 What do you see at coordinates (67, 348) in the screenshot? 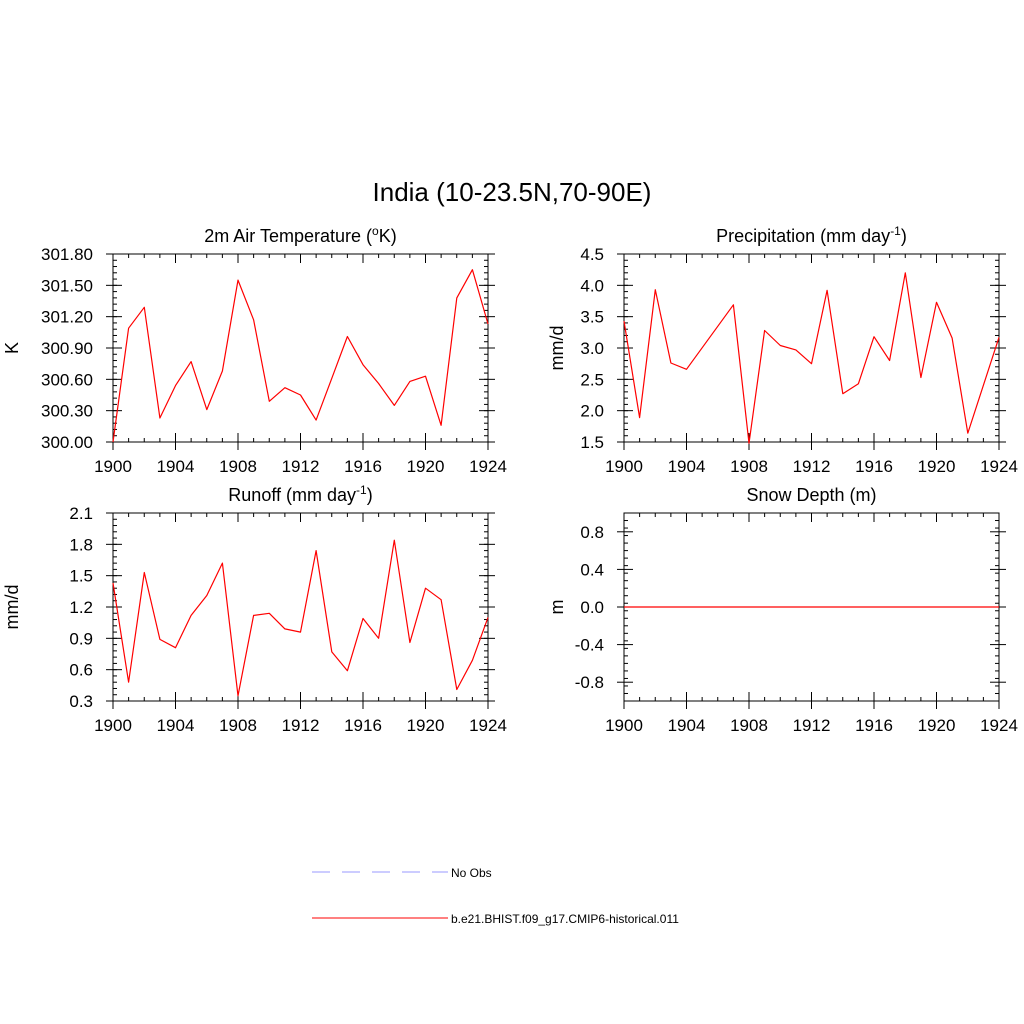
I see `y-tick-label: 300.90` at bounding box center [67, 348].